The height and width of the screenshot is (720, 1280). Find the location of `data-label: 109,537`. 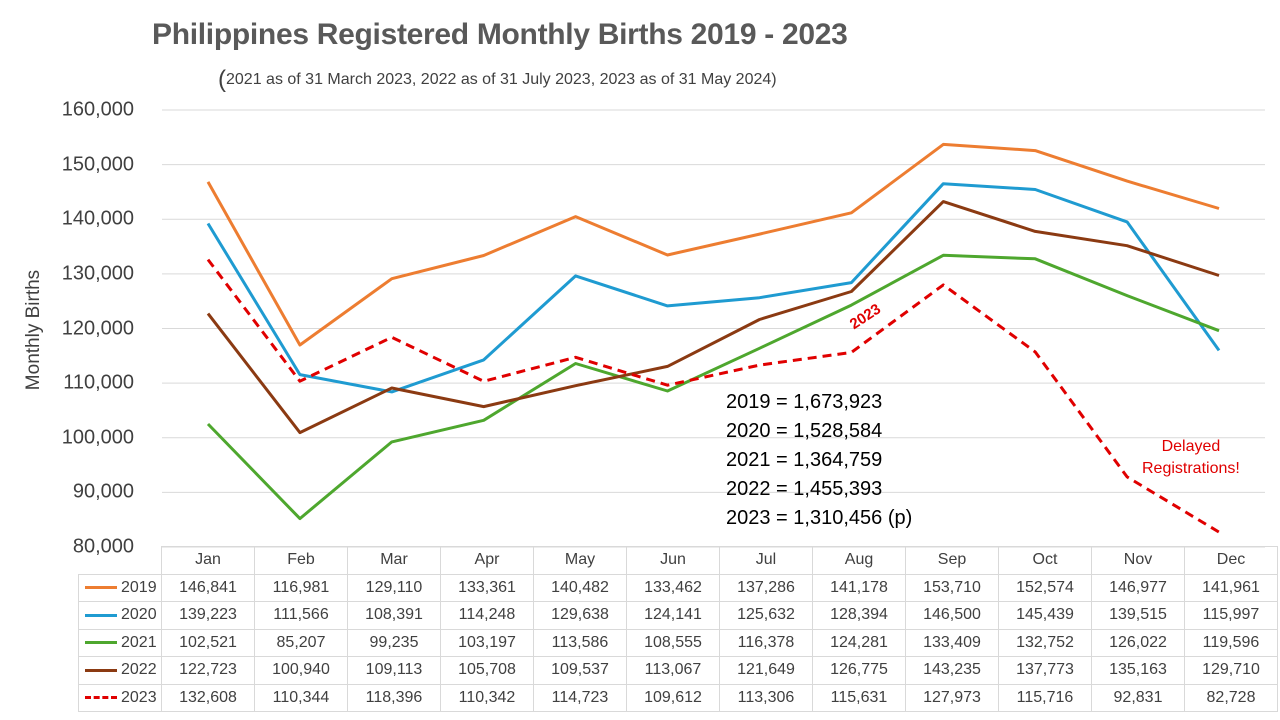

data-label: 109,537 is located at coordinates (580, 670).